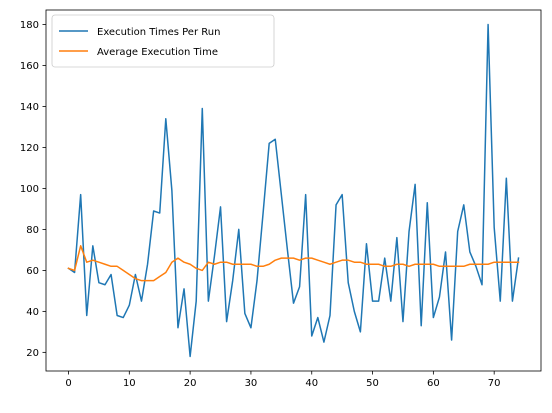 The height and width of the screenshot is (413, 552). I want to click on legend-label-average-execution-time: Average Execution Time, so click(157, 52).